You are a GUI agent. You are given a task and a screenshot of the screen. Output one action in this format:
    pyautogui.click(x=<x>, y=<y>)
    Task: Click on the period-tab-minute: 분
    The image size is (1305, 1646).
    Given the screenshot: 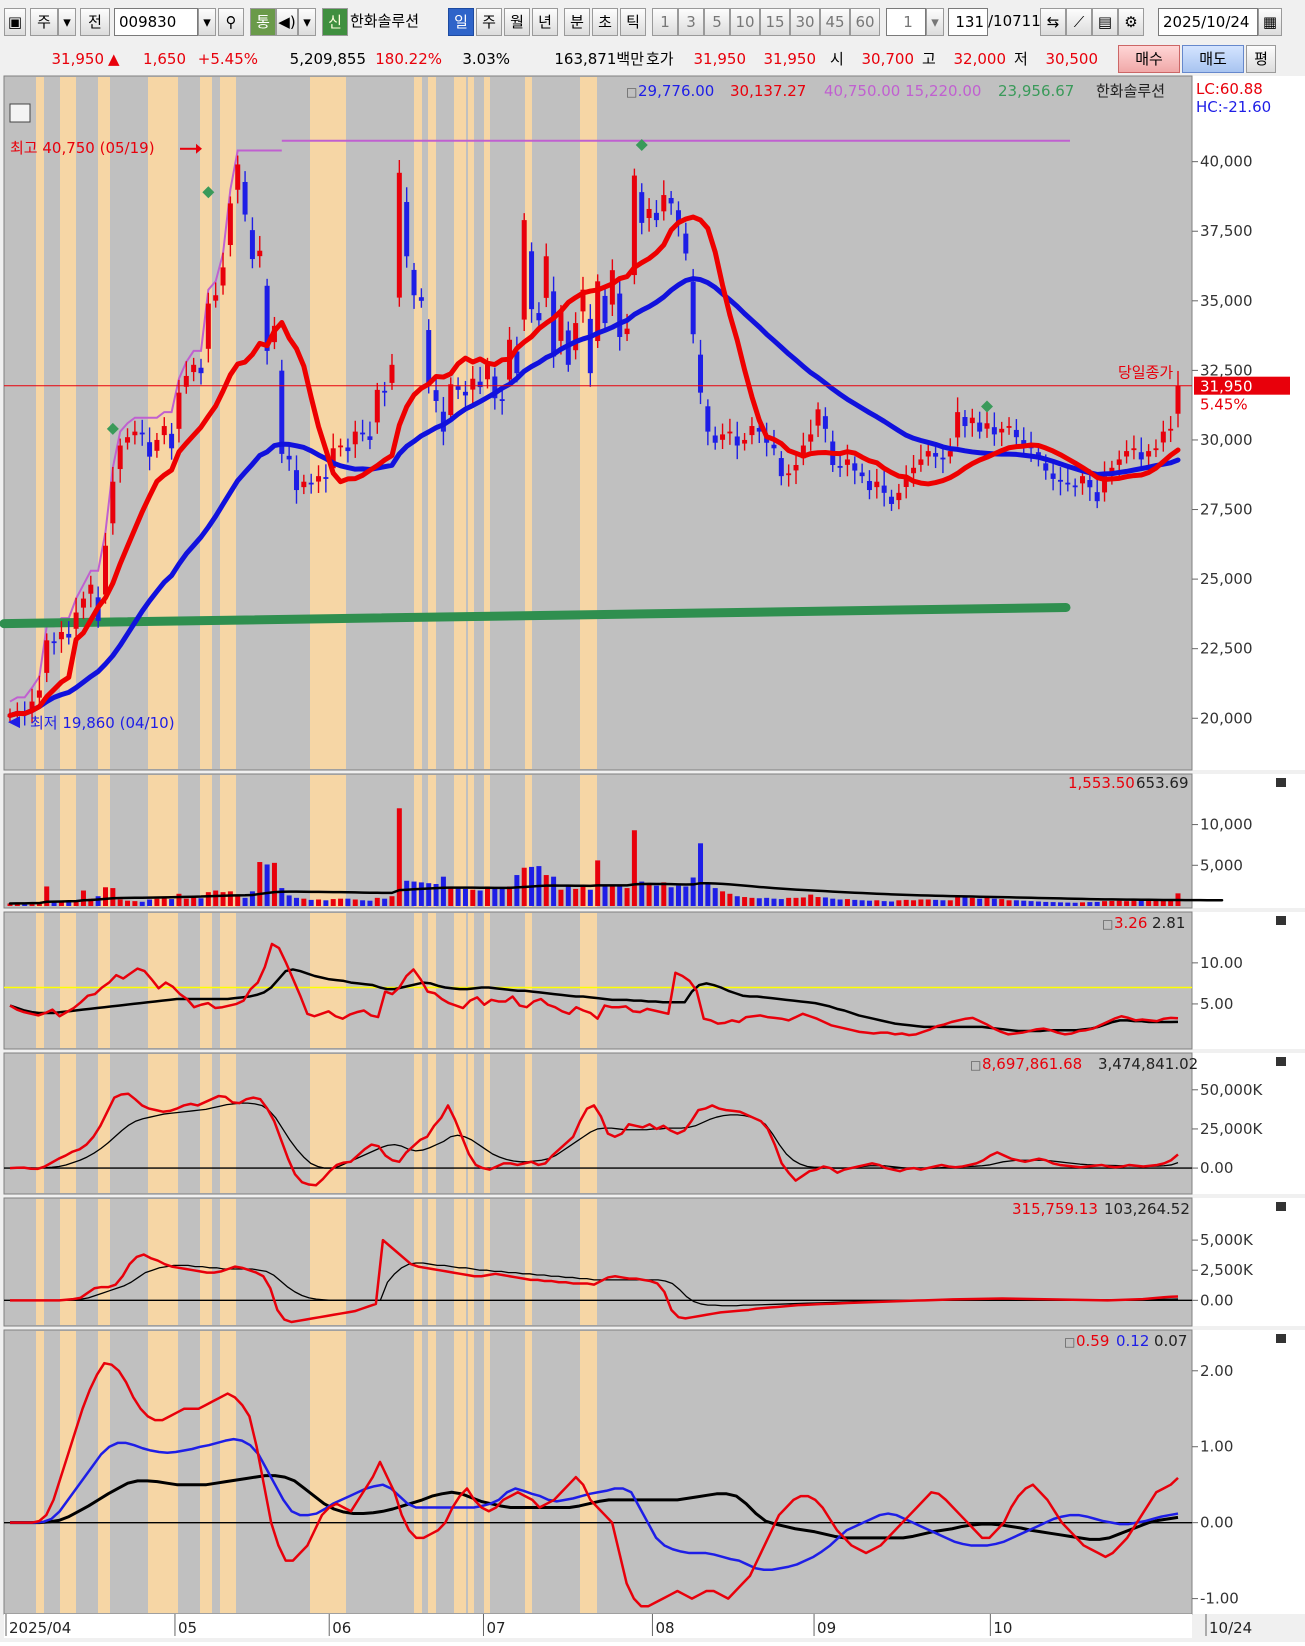 What is the action you would take?
    pyautogui.click(x=577, y=22)
    